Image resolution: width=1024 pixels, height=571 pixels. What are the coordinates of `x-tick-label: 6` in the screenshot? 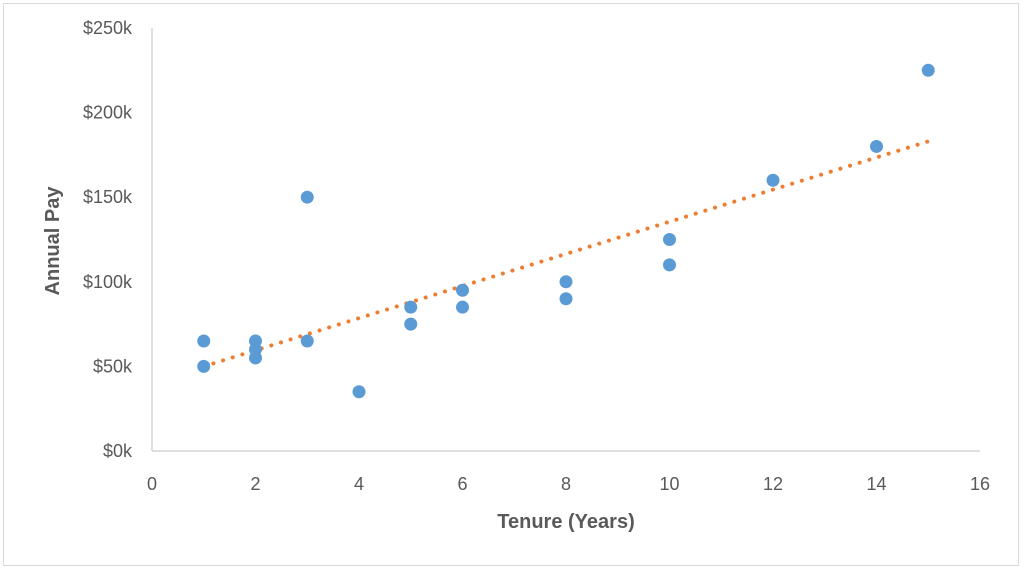 It's located at (462, 484).